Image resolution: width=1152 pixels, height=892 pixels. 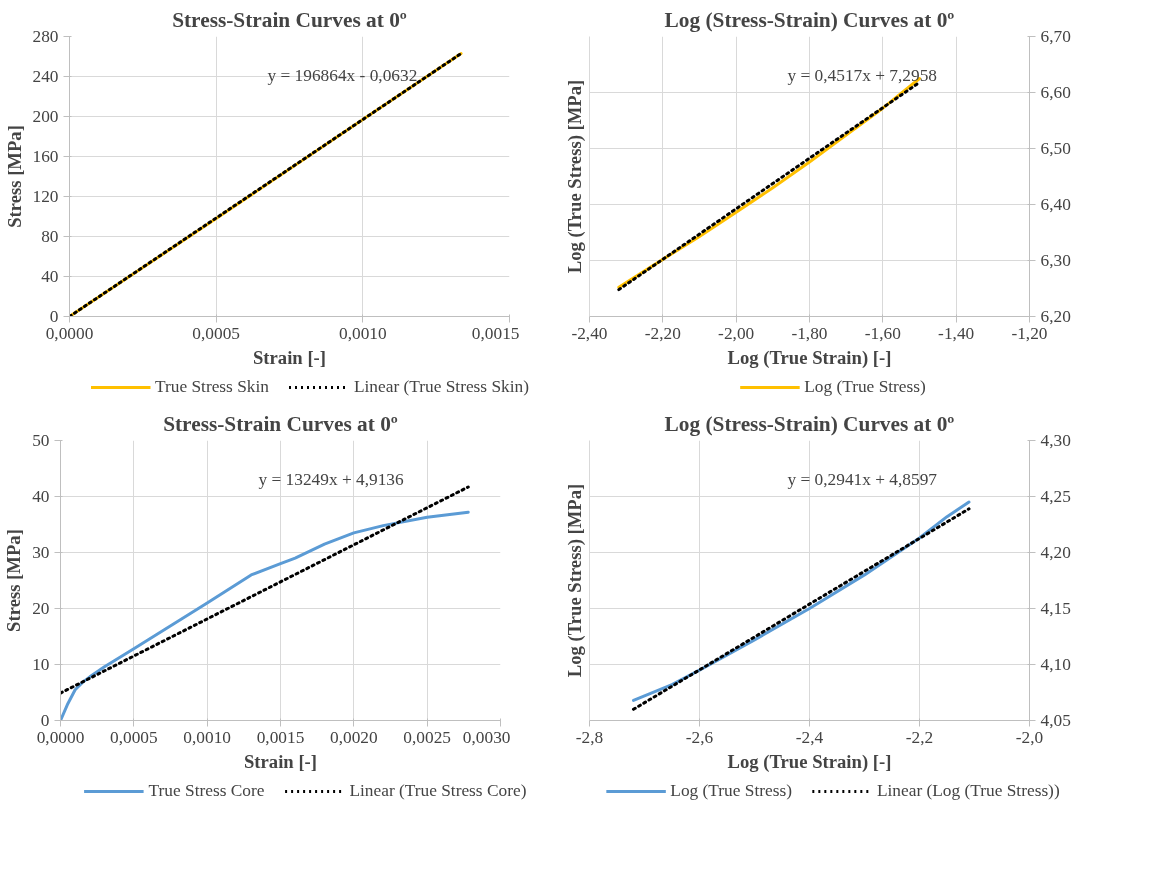 I want to click on x-tick-label: 0,0020, so click(x=354, y=737).